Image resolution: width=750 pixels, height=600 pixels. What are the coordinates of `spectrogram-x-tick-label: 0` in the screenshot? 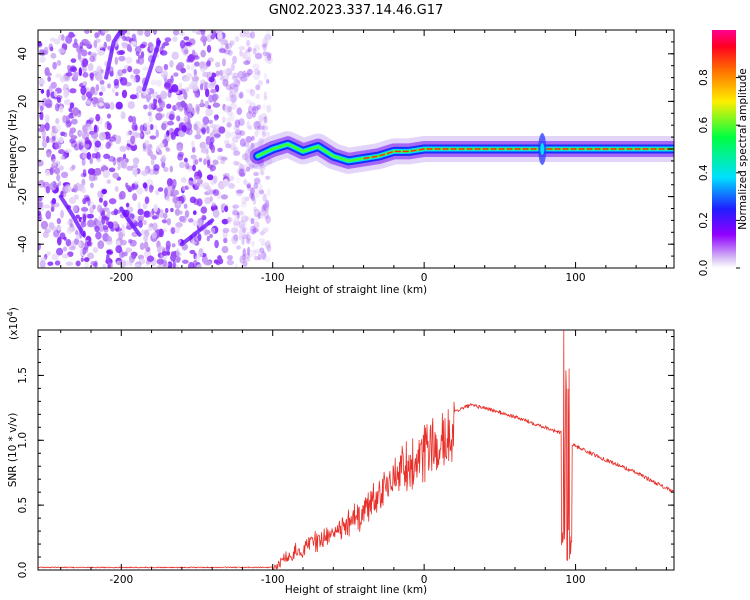 It's located at (424, 278).